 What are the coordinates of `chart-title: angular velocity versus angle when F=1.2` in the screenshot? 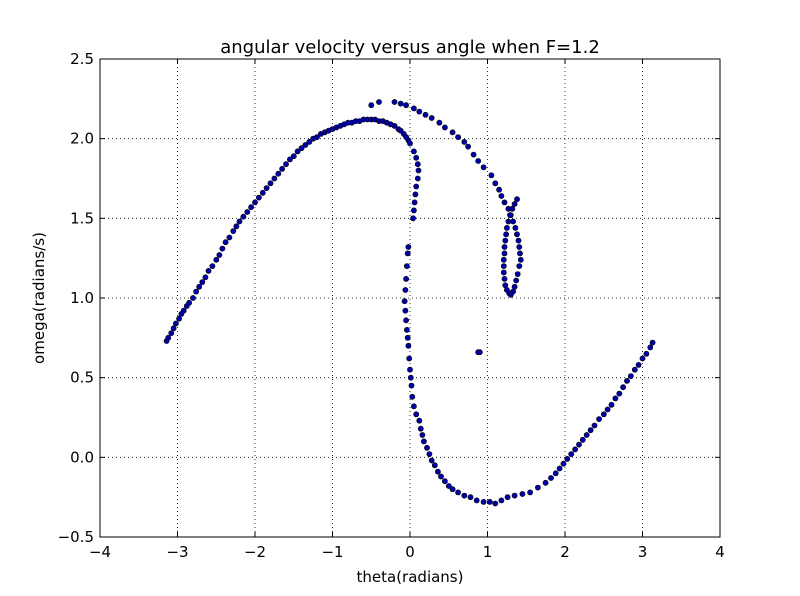 It's located at (410, 47).